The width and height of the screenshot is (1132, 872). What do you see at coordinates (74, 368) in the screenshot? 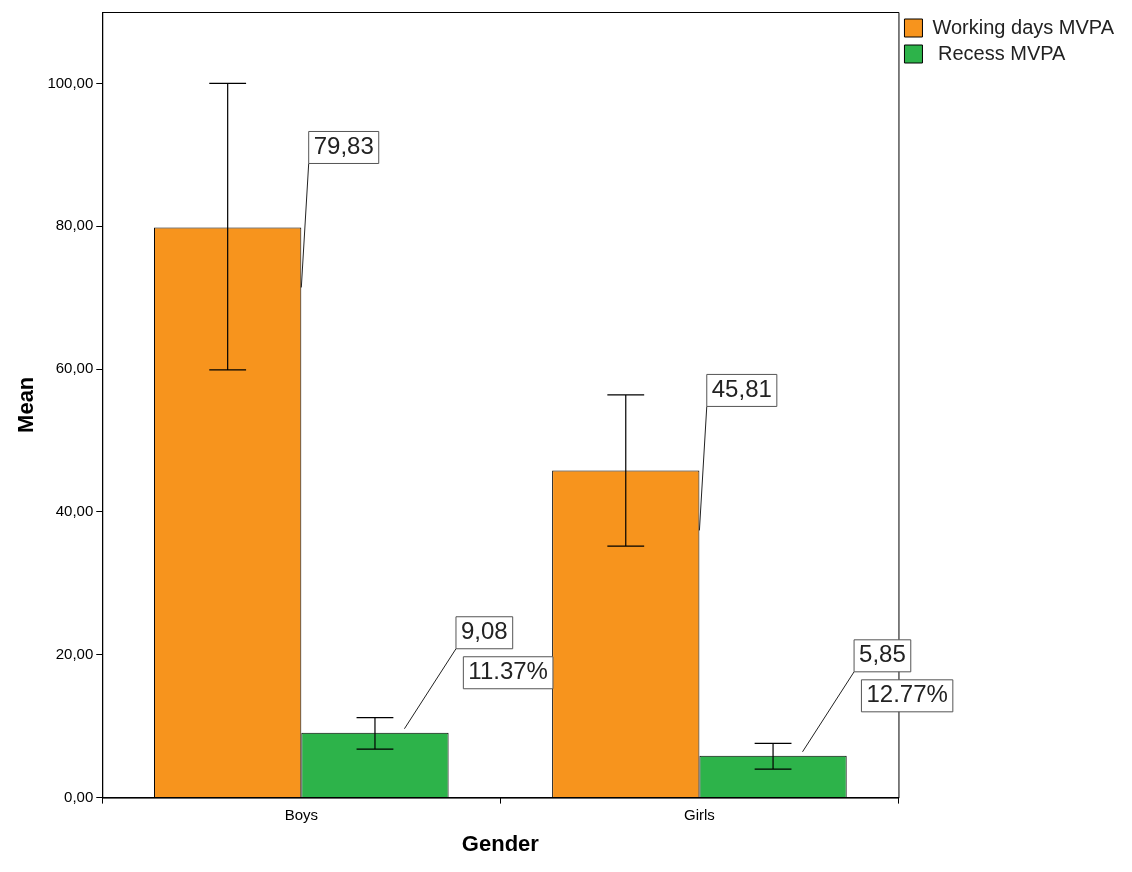
I see `y-tick-label: 60,00` at bounding box center [74, 368].